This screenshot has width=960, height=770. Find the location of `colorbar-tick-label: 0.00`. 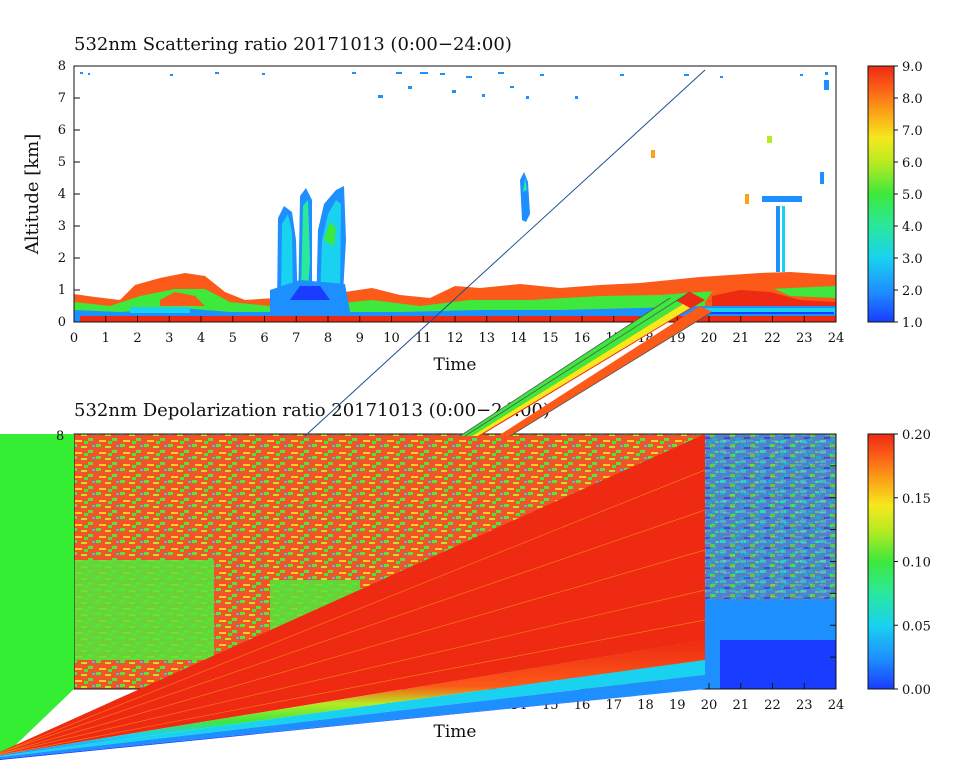

colorbar-tick-label: 0.00 is located at coordinates (916, 690).